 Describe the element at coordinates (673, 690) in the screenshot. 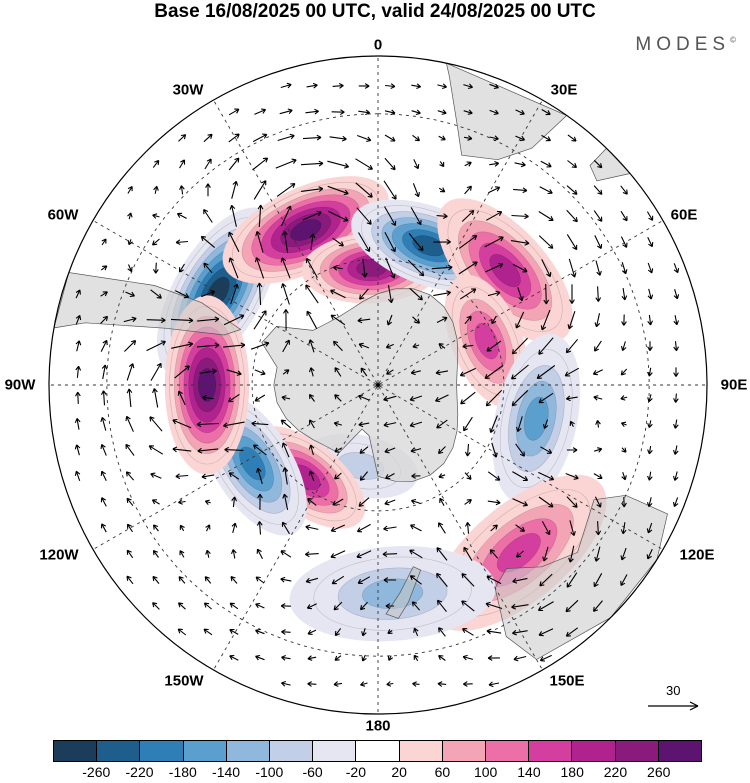

I see `vector-reference-label: 30` at that location.